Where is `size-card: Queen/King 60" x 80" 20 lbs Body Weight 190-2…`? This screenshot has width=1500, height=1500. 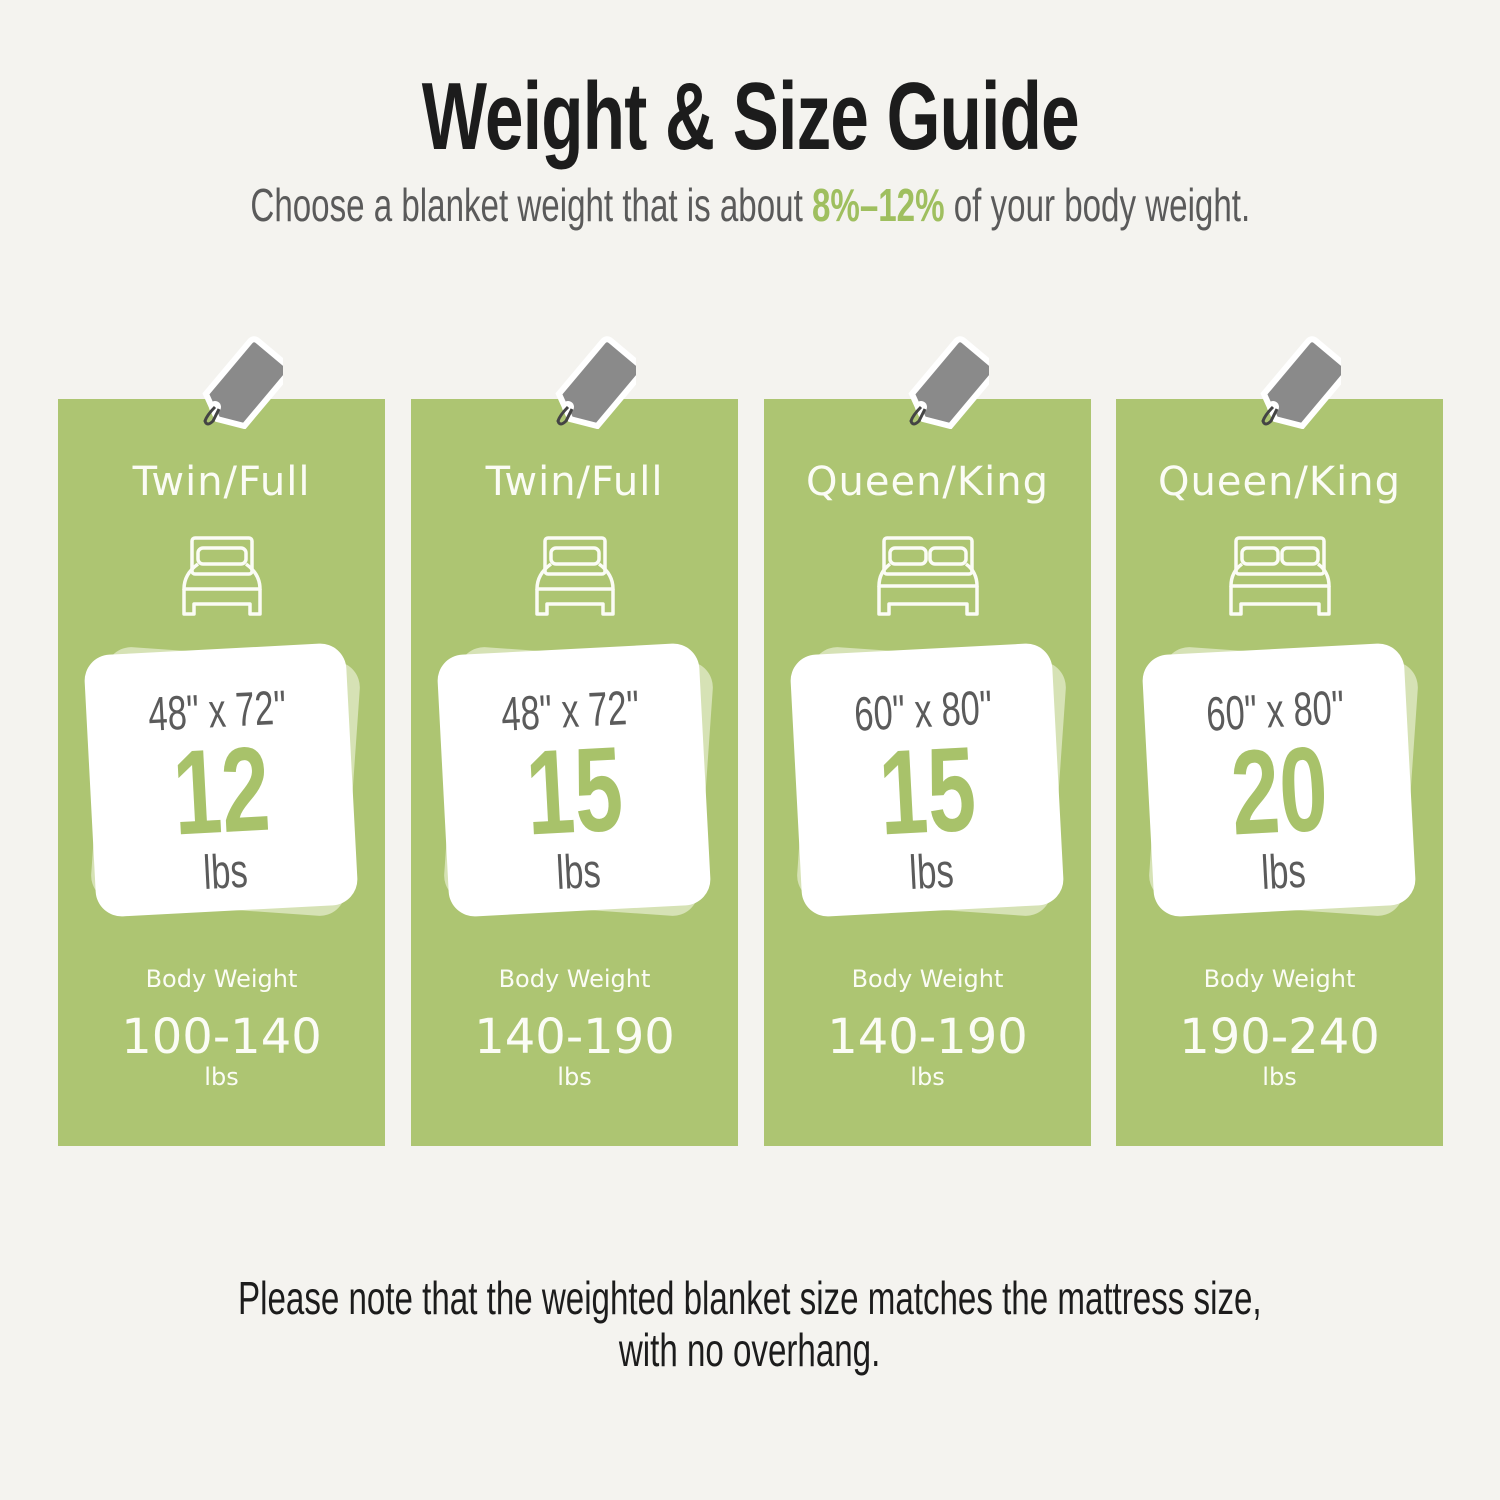
size-card: Queen/King 60" x 80" 20 lbs Body Weight 190-2… is located at coordinates (1279, 741).